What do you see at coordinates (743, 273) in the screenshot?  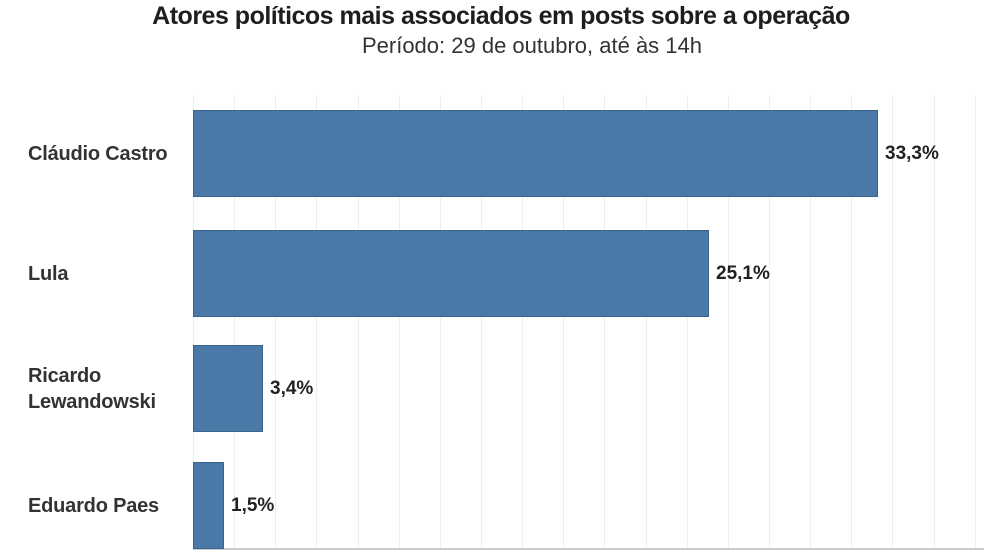 I see `value-label: 25,1%` at bounding box center [743, 273].